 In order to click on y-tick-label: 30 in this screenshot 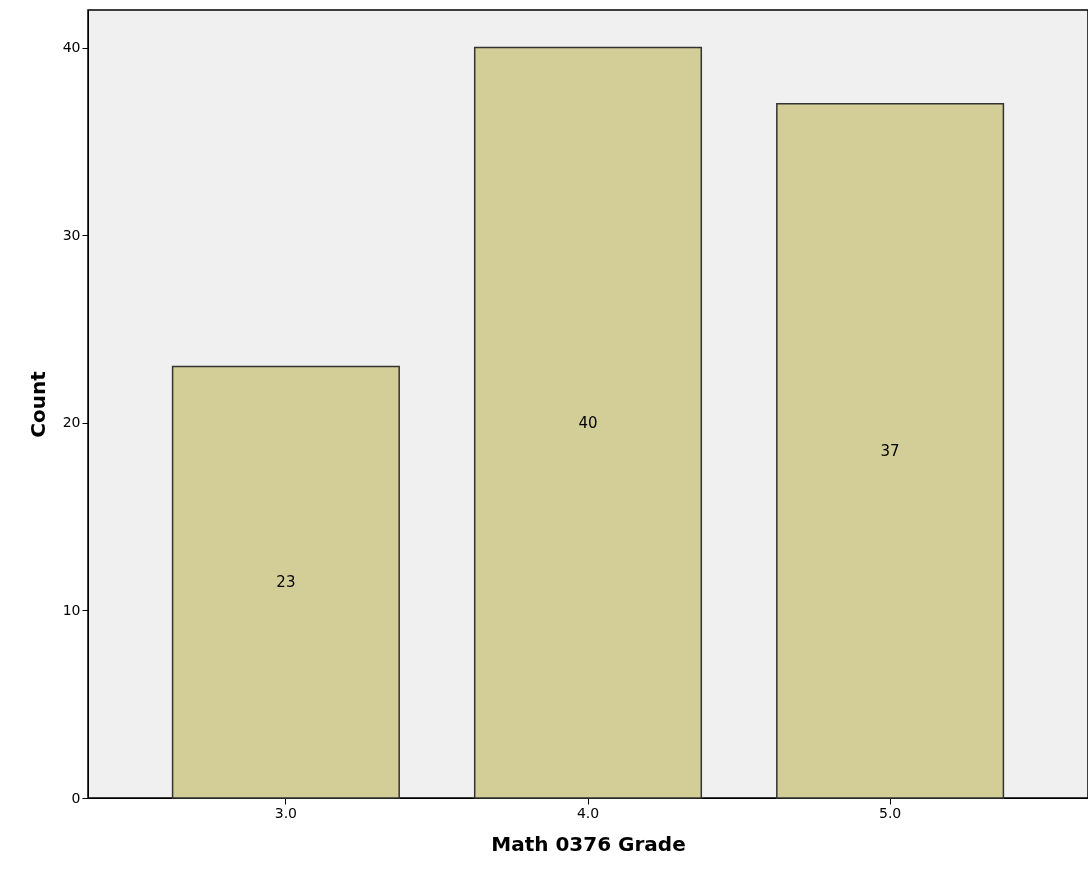, I will do `click(71, 234)`.